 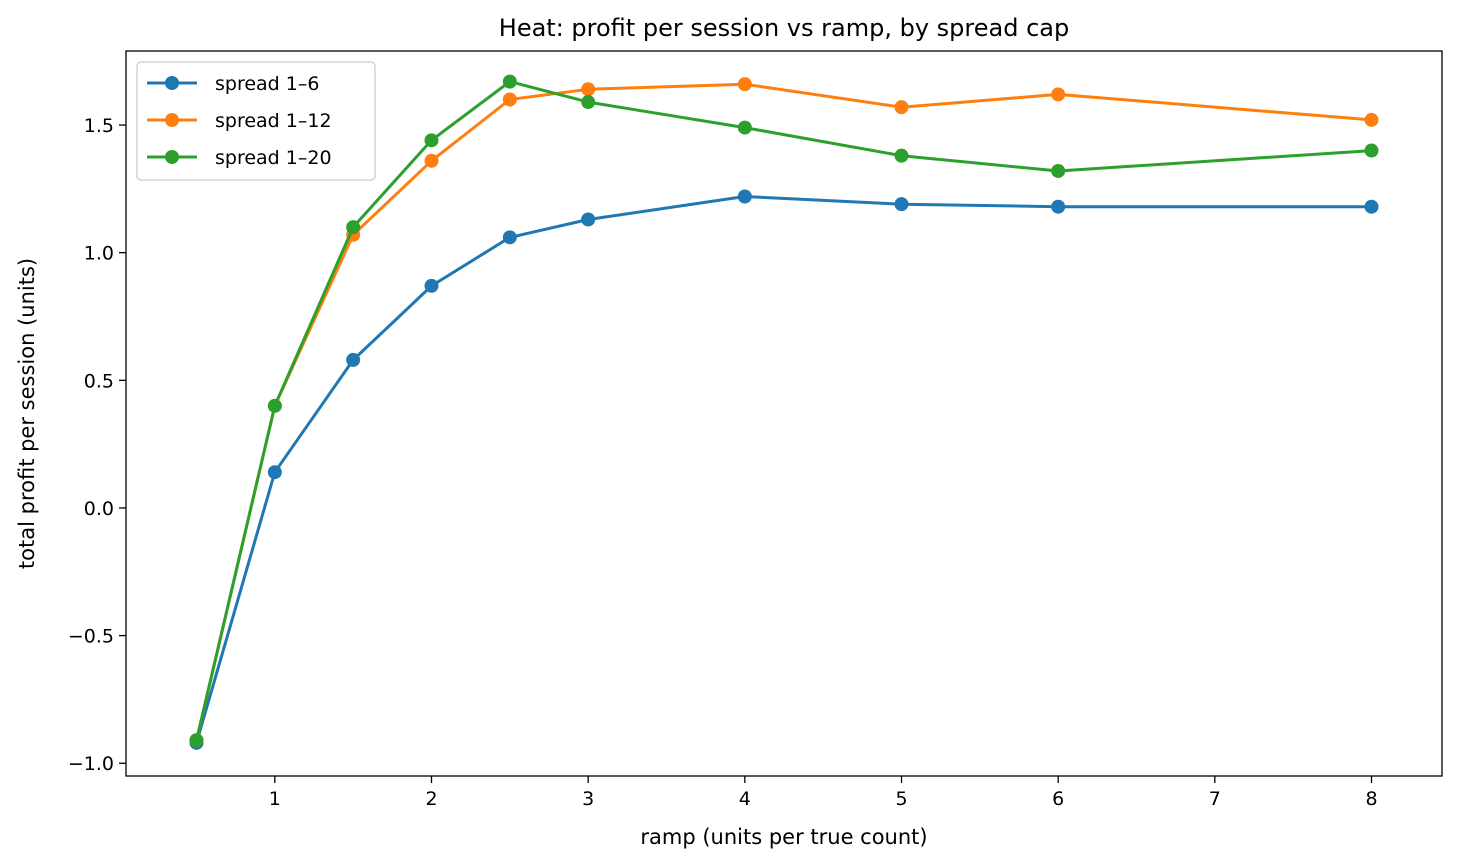 I want to click on y-tick-label: 1.0, so click(x=99, y=254).